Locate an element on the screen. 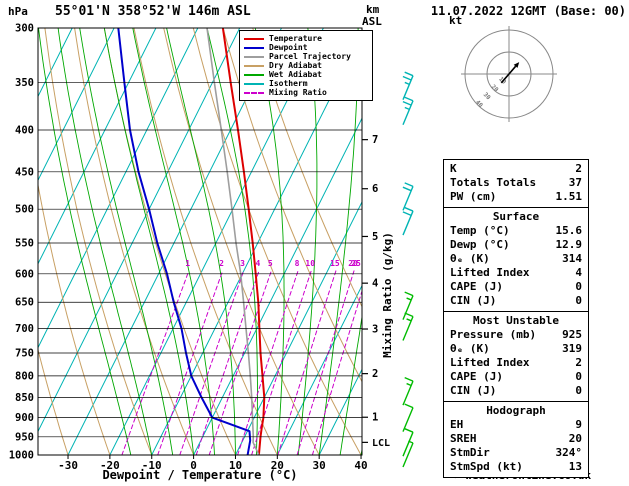  stat-row: StmDir 324° is located at coordinates (516, 453).